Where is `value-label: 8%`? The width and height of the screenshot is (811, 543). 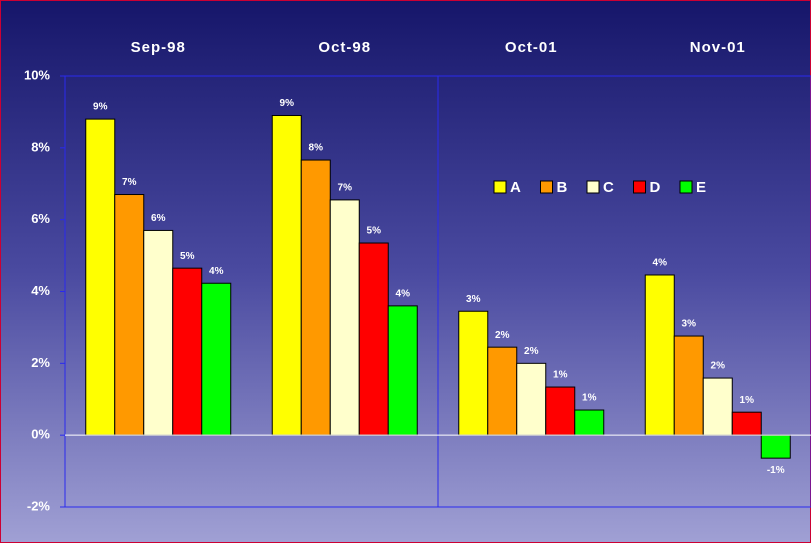 value-label: 8% is located at coordinates (316, 148).